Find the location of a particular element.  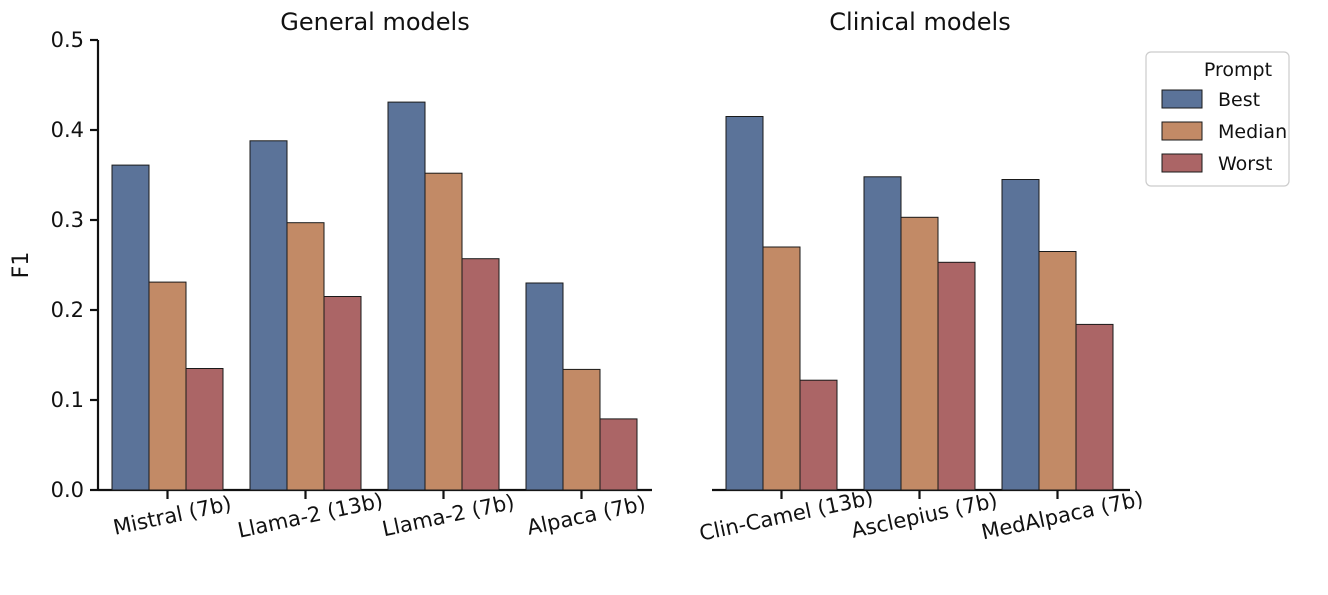

x-category-label: Llama-2 (7b) is located at coordinates (448, 515).